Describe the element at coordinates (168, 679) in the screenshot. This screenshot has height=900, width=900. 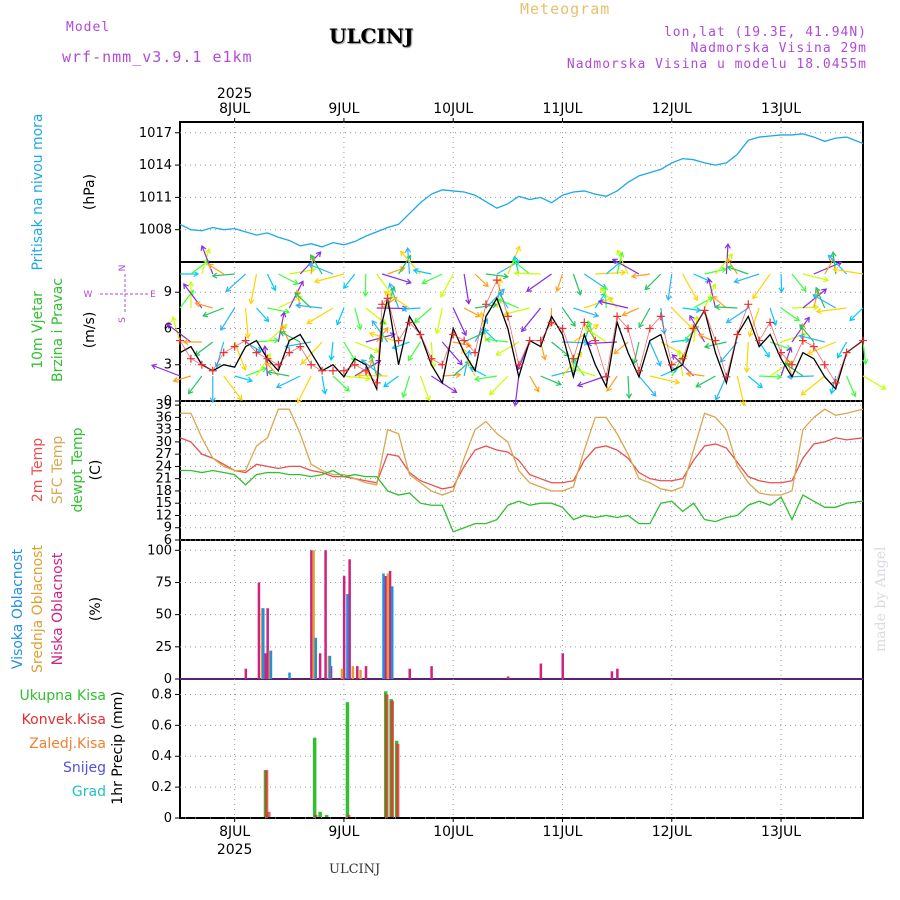
I see `y-tick-label: 0` at that location.